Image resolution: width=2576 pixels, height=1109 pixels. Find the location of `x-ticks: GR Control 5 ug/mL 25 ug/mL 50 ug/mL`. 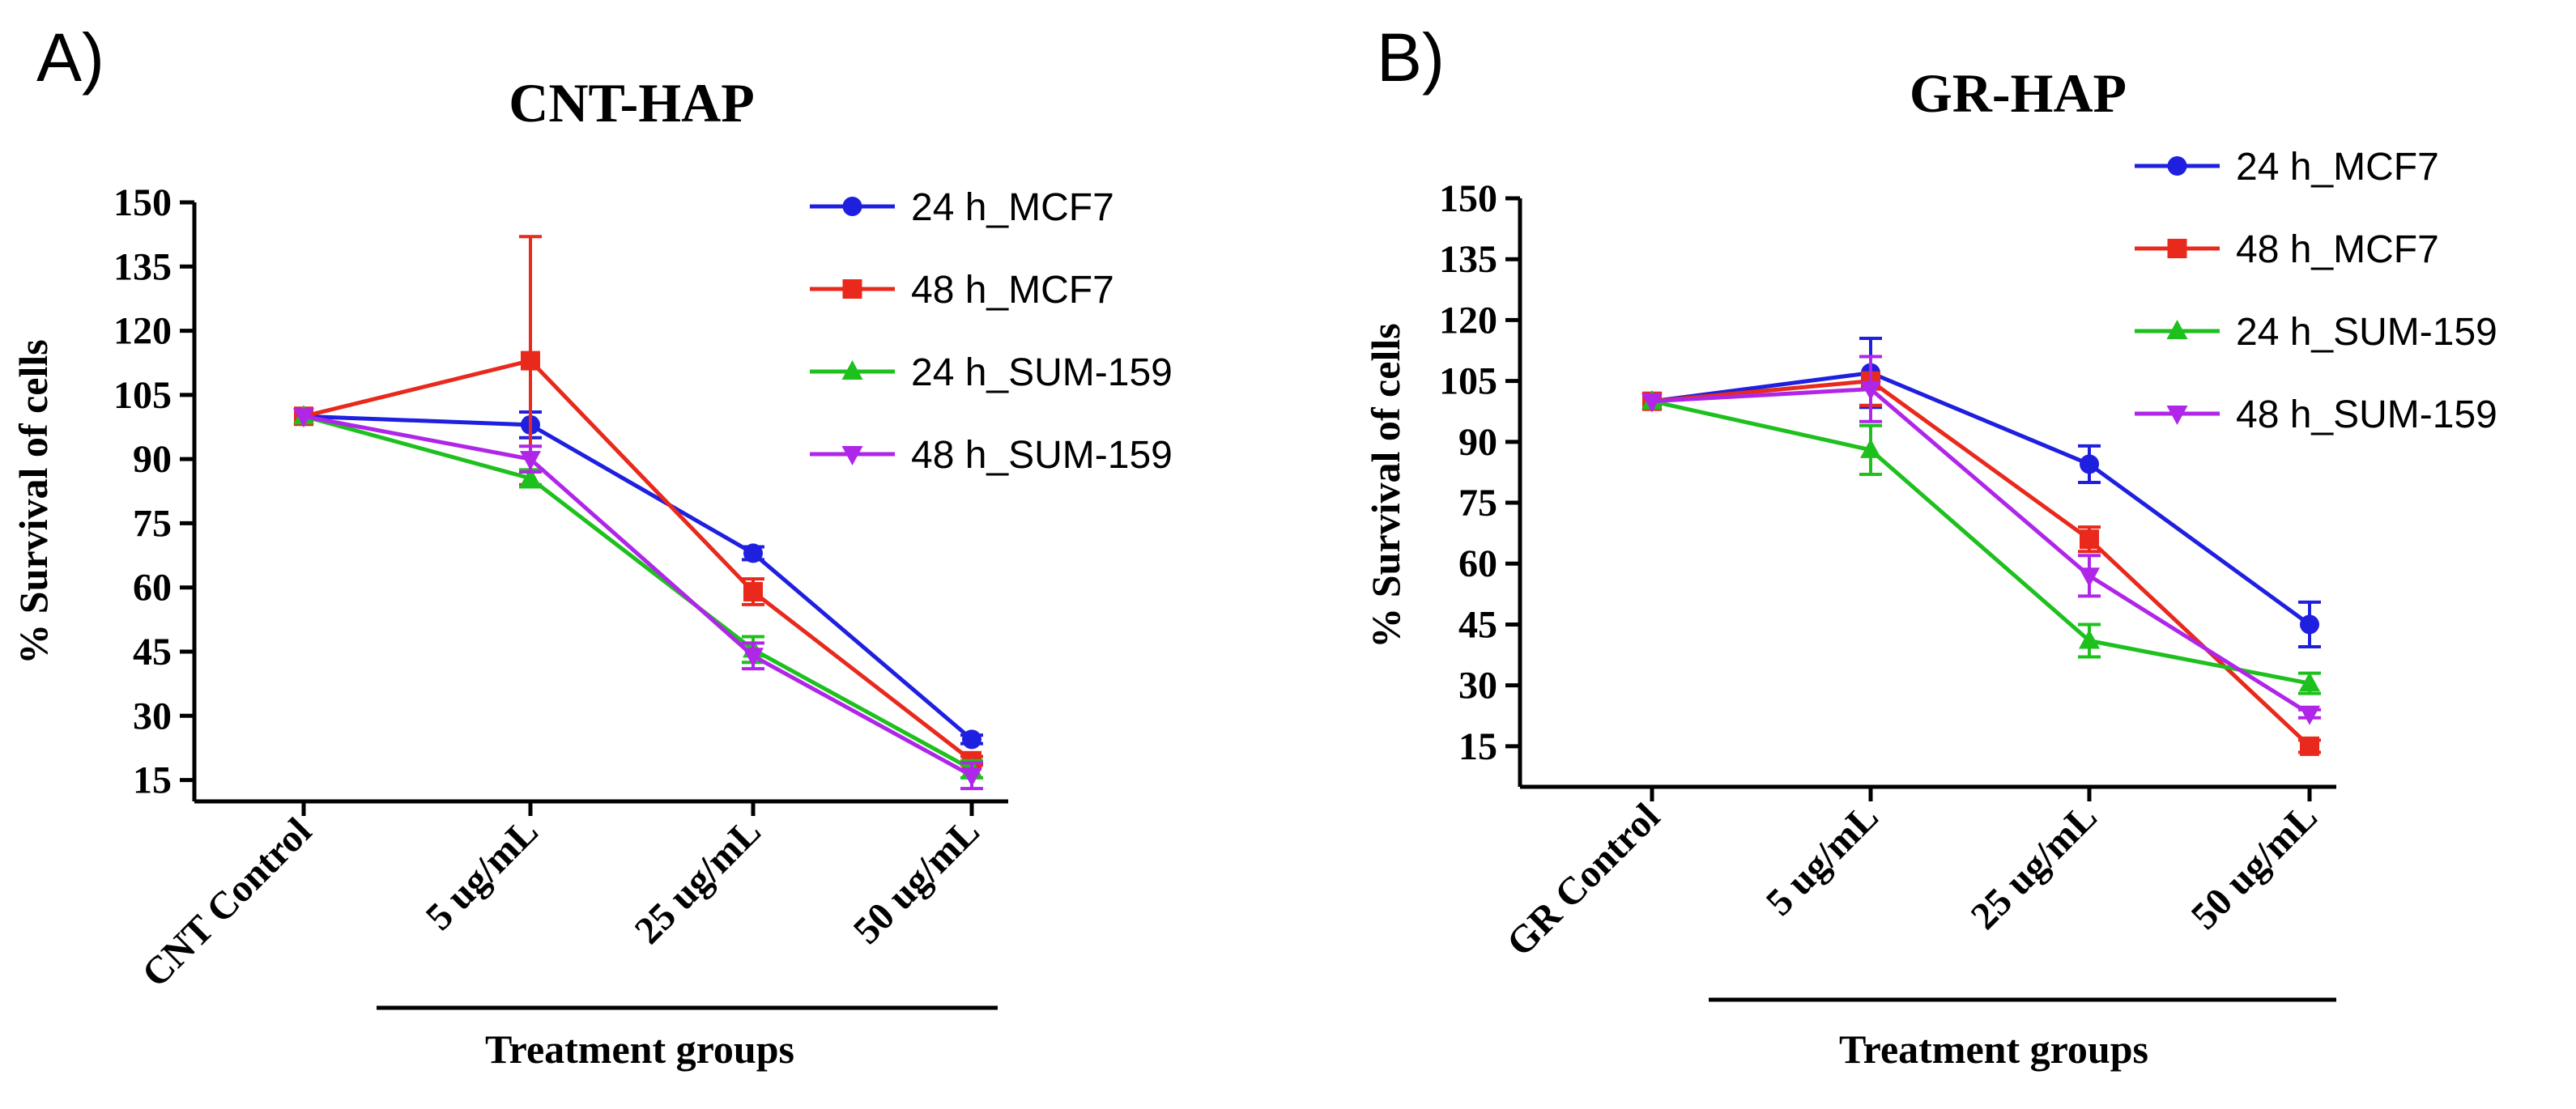

x-ticks: GR Control 5 ug/mL 25 ug/mL 50 ug/mL is located at coordinates (1912, 876).